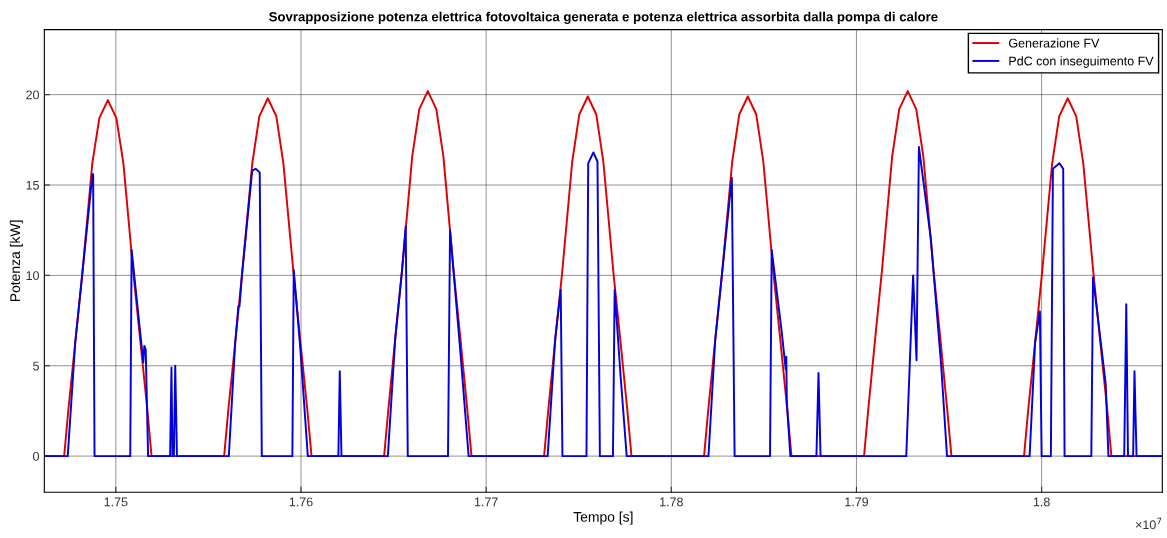  I want to click on legend-label: Generazione FV, so click(1054, 43).